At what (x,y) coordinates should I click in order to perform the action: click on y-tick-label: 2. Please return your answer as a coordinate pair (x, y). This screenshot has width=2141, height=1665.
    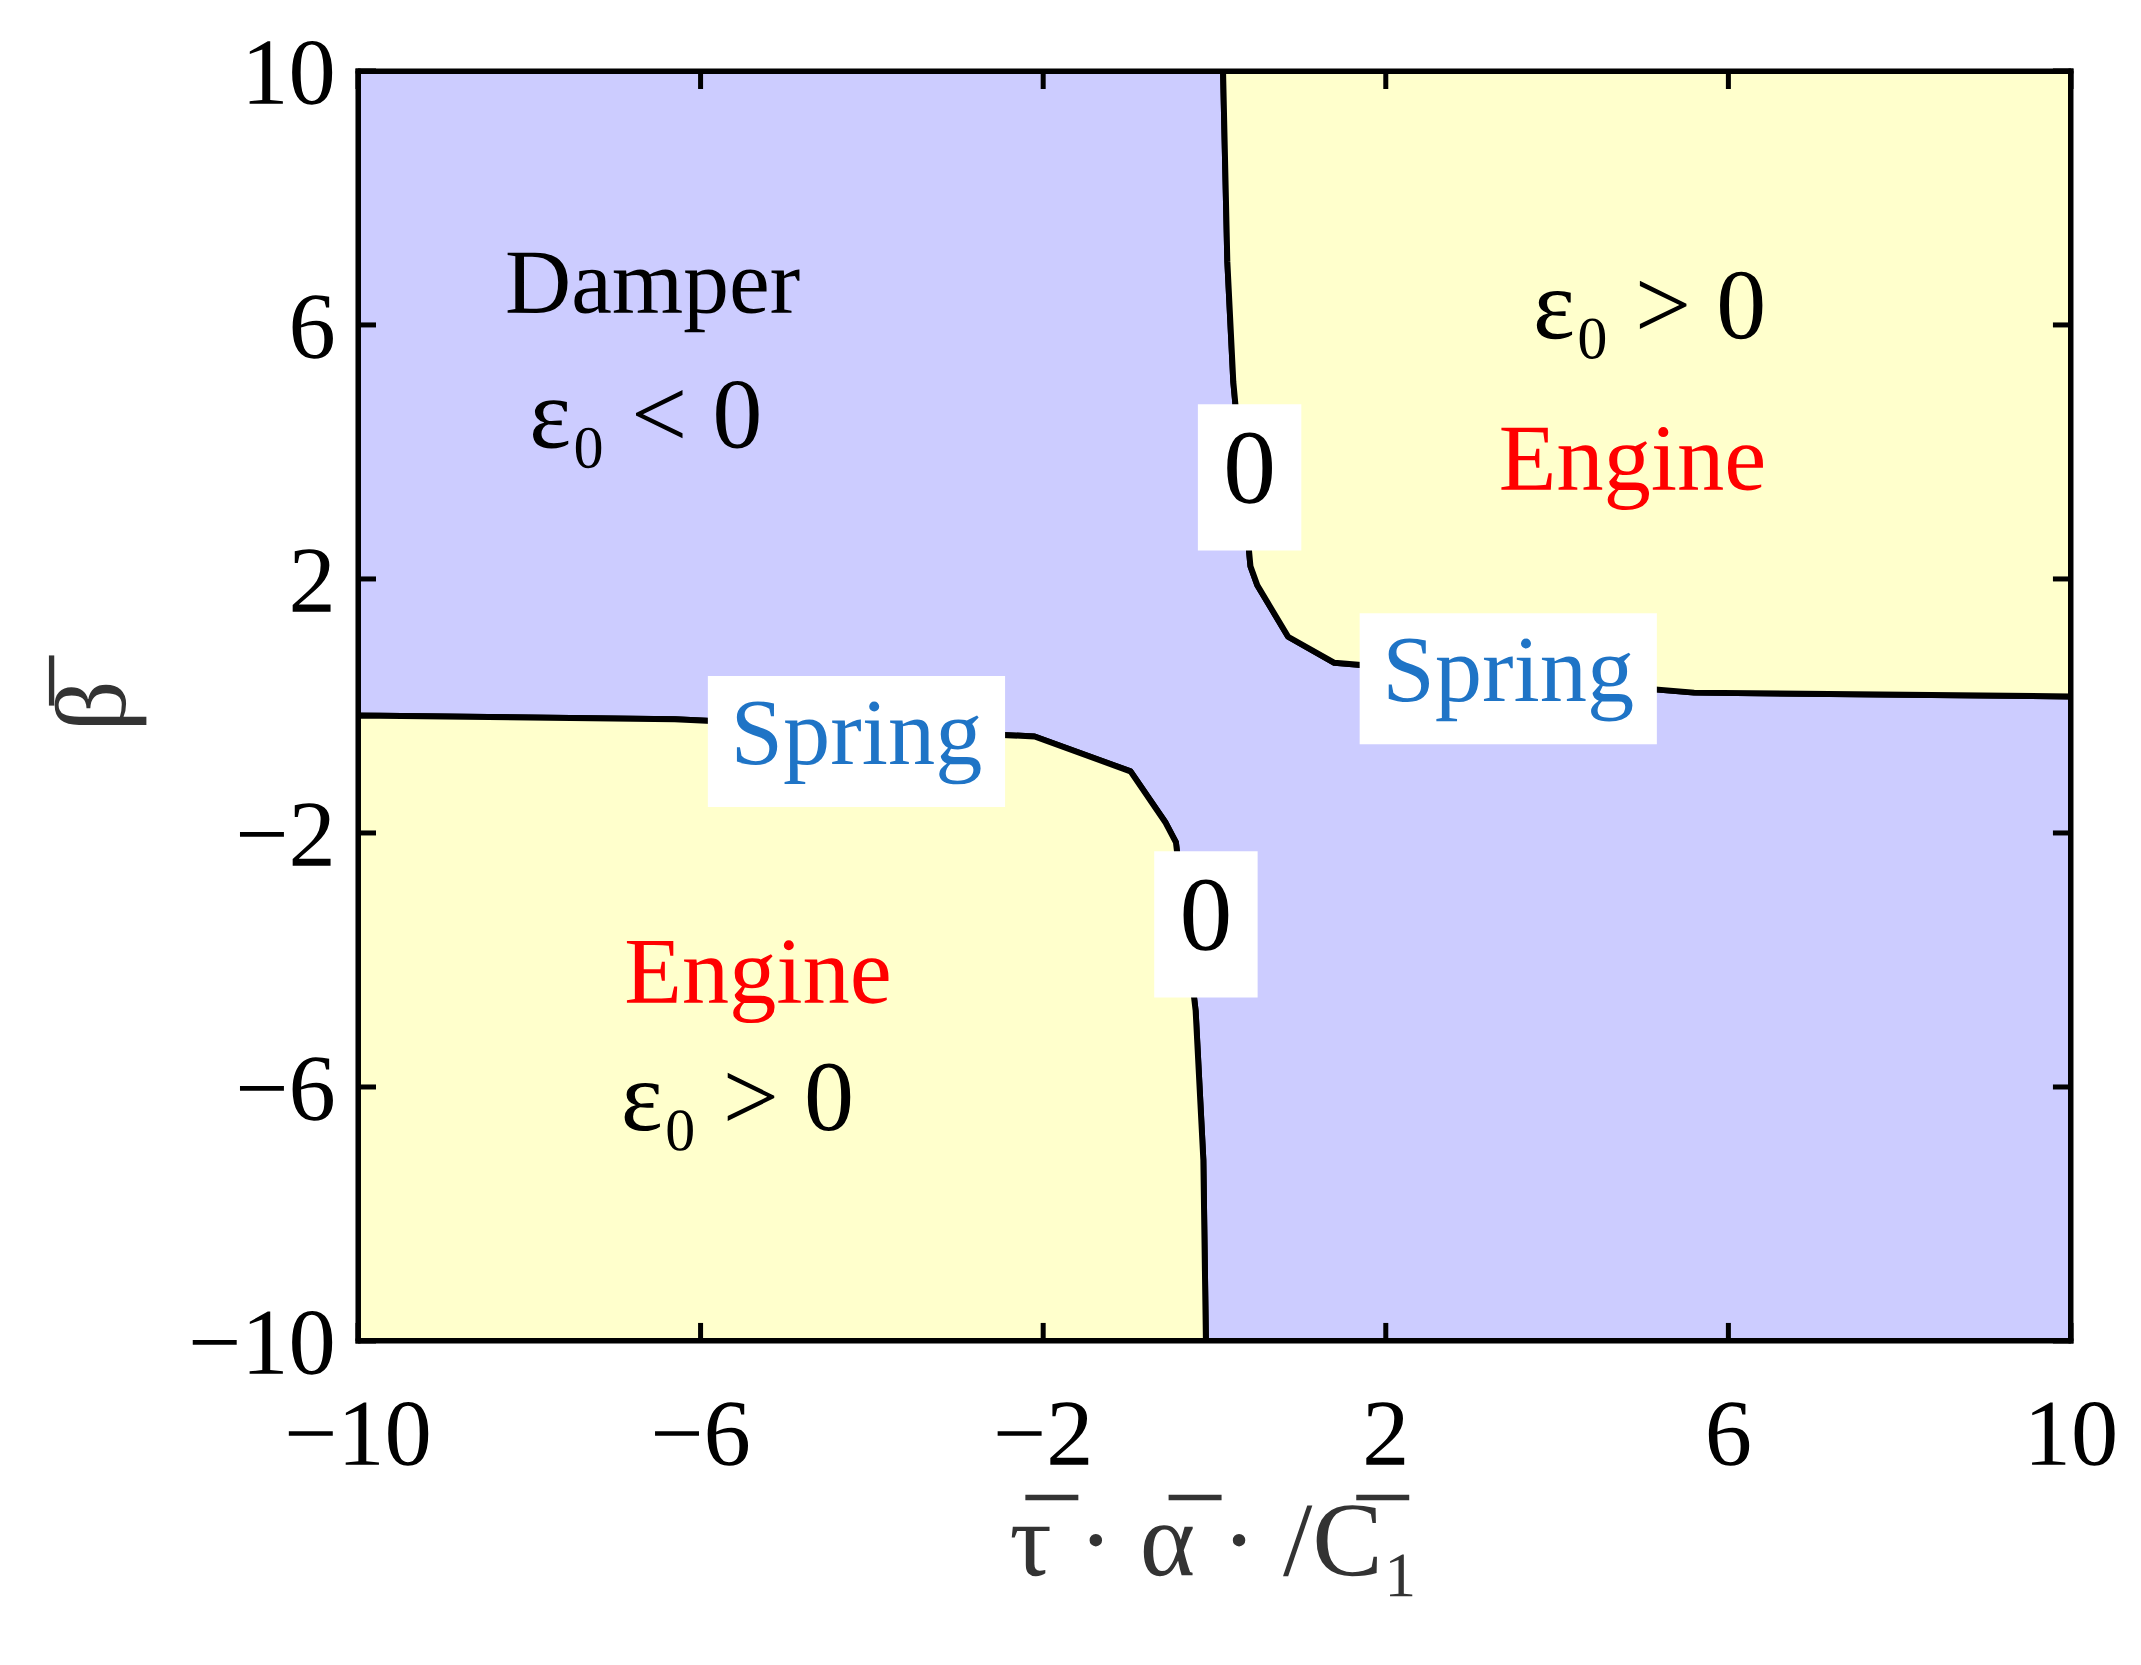
    Looking at the image, I should click on (311, 580).